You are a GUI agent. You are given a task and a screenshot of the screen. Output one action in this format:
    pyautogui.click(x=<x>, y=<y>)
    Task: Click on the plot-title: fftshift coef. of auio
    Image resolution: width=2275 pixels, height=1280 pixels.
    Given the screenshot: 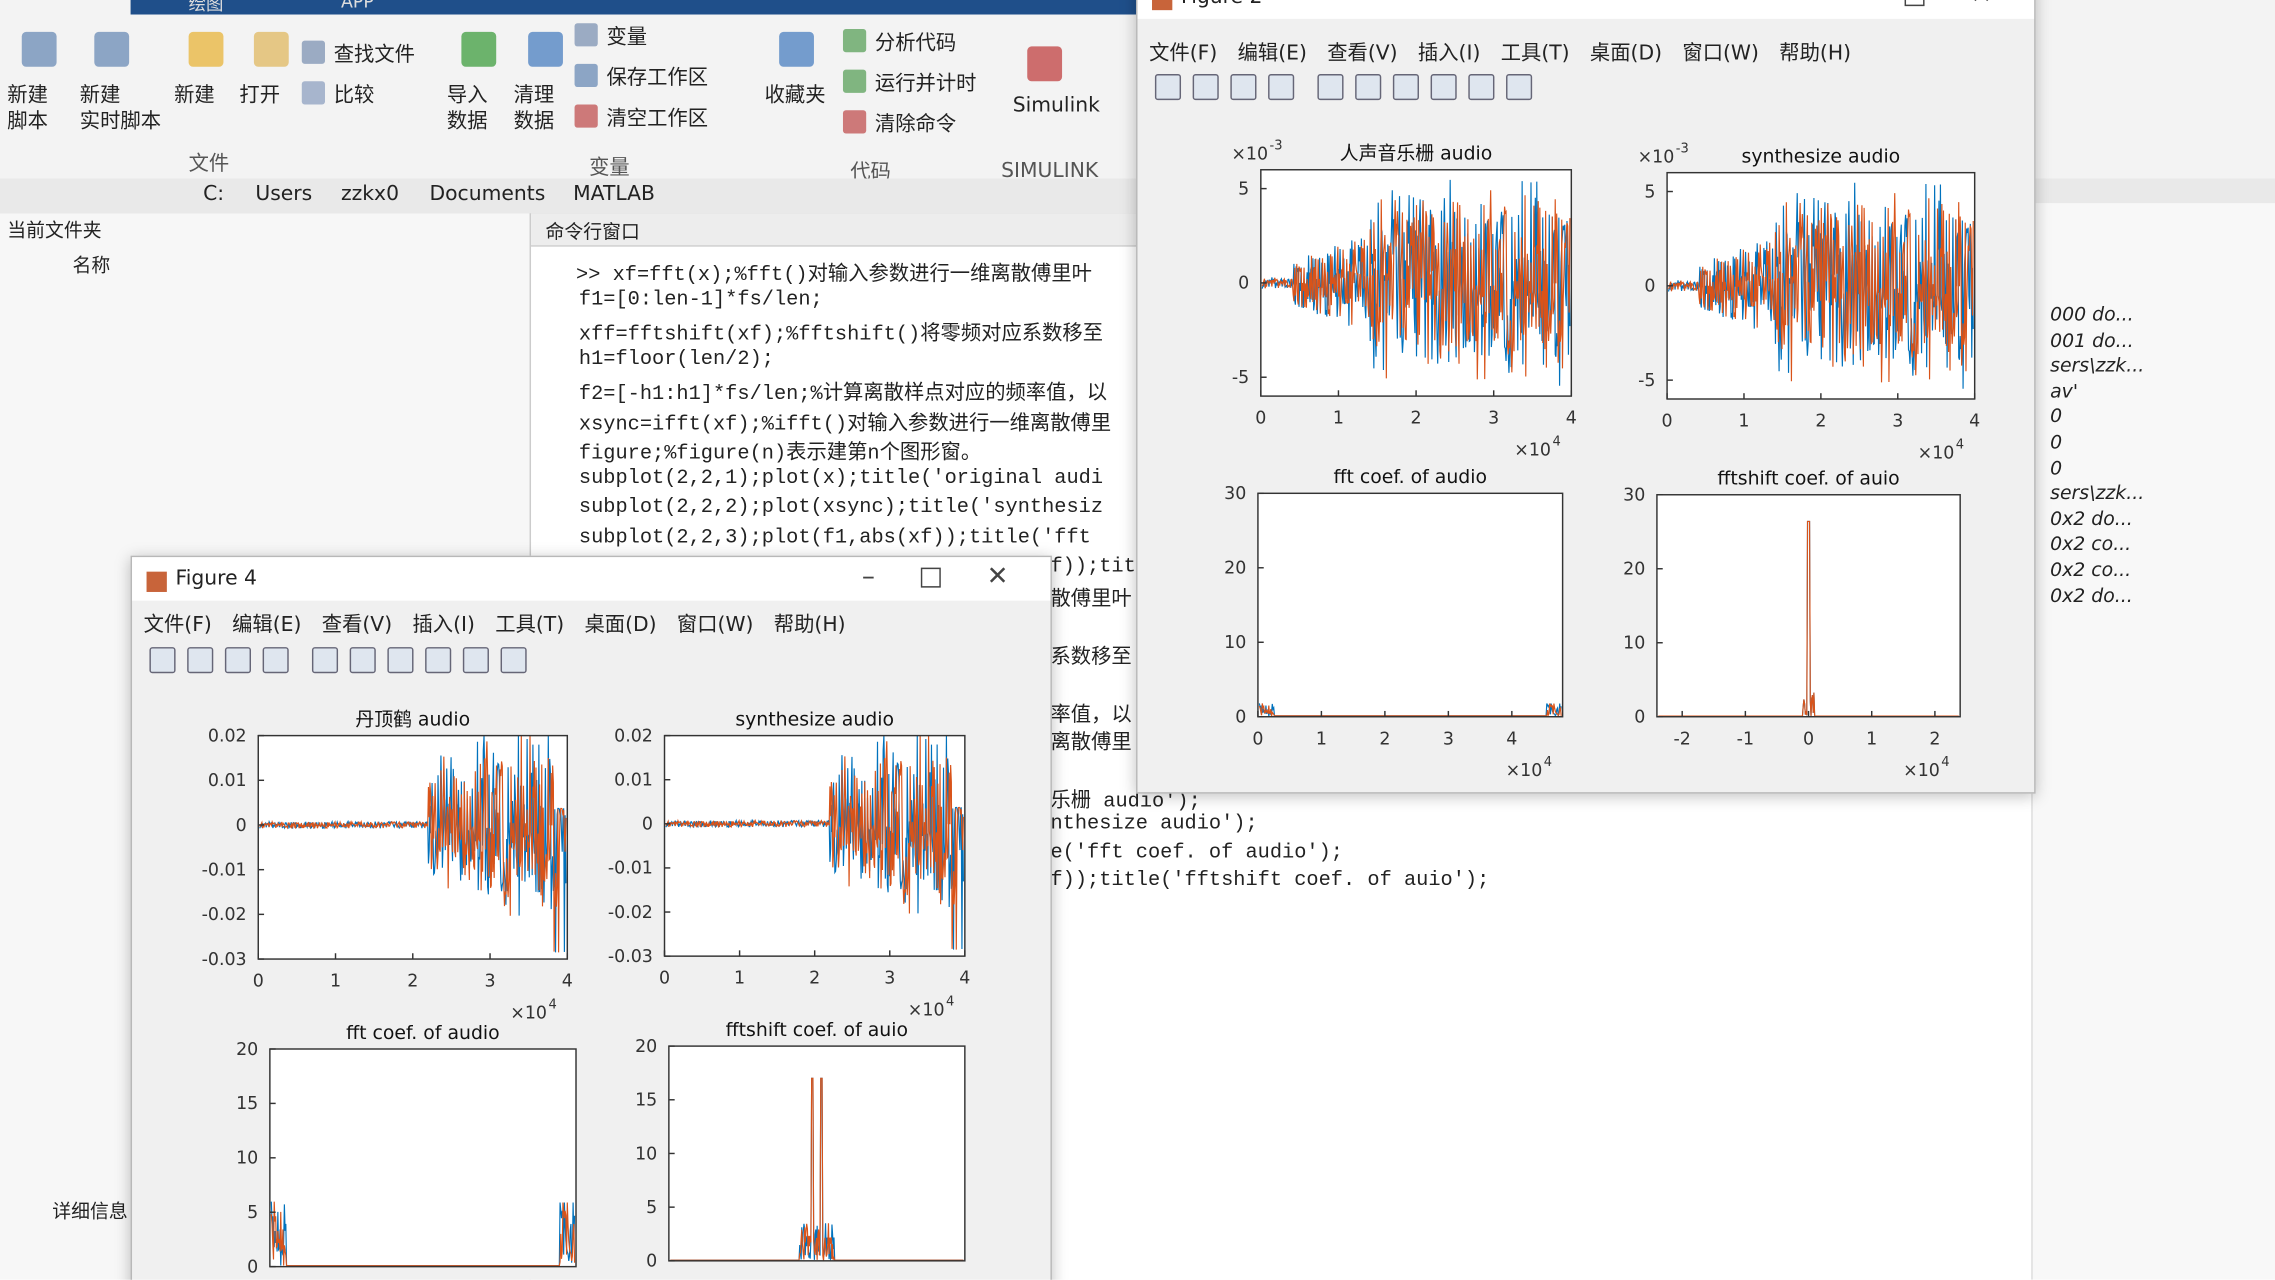 What is the action you would take?
    pyautogui.click(x=817, y=1030)
    